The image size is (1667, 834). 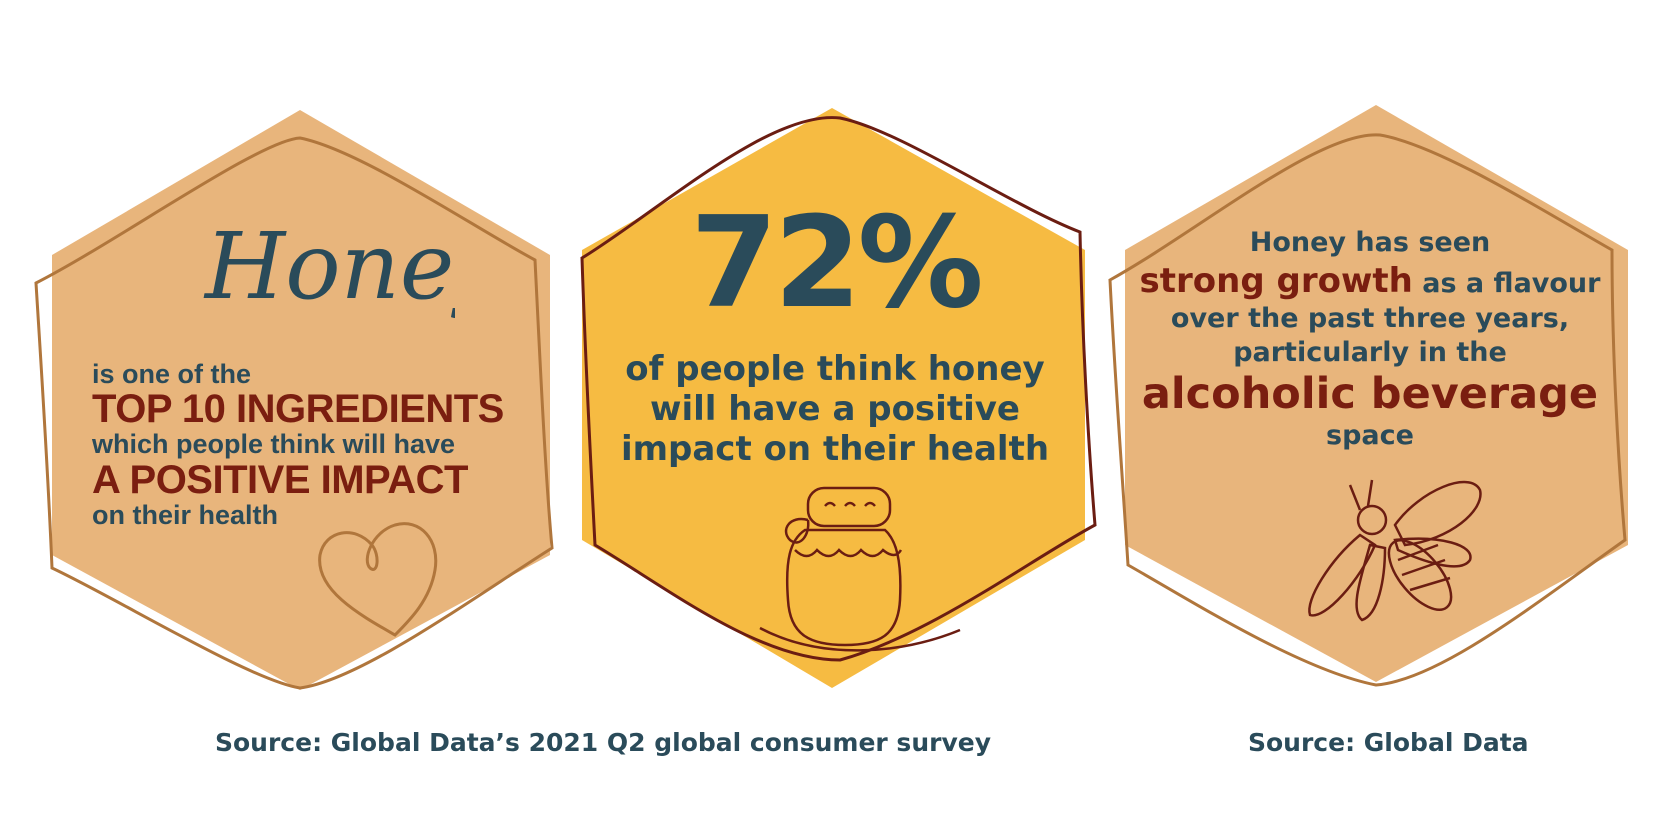 What do you see at coordinates (1370, 393) in the screenshot?
I see `panel-right-alcoholic-beverage: alcoholic beverage` at bounding box center [1370, 393].